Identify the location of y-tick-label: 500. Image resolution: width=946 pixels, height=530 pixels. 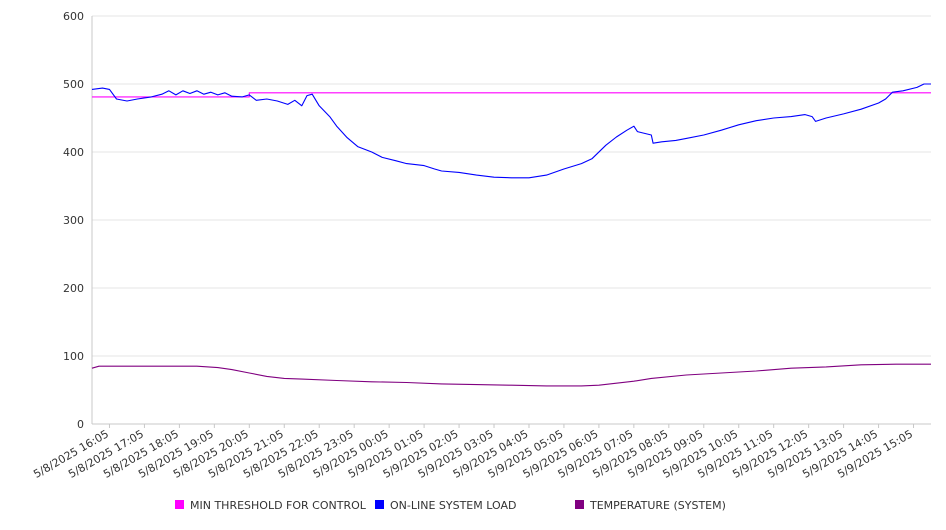
(73, 84).